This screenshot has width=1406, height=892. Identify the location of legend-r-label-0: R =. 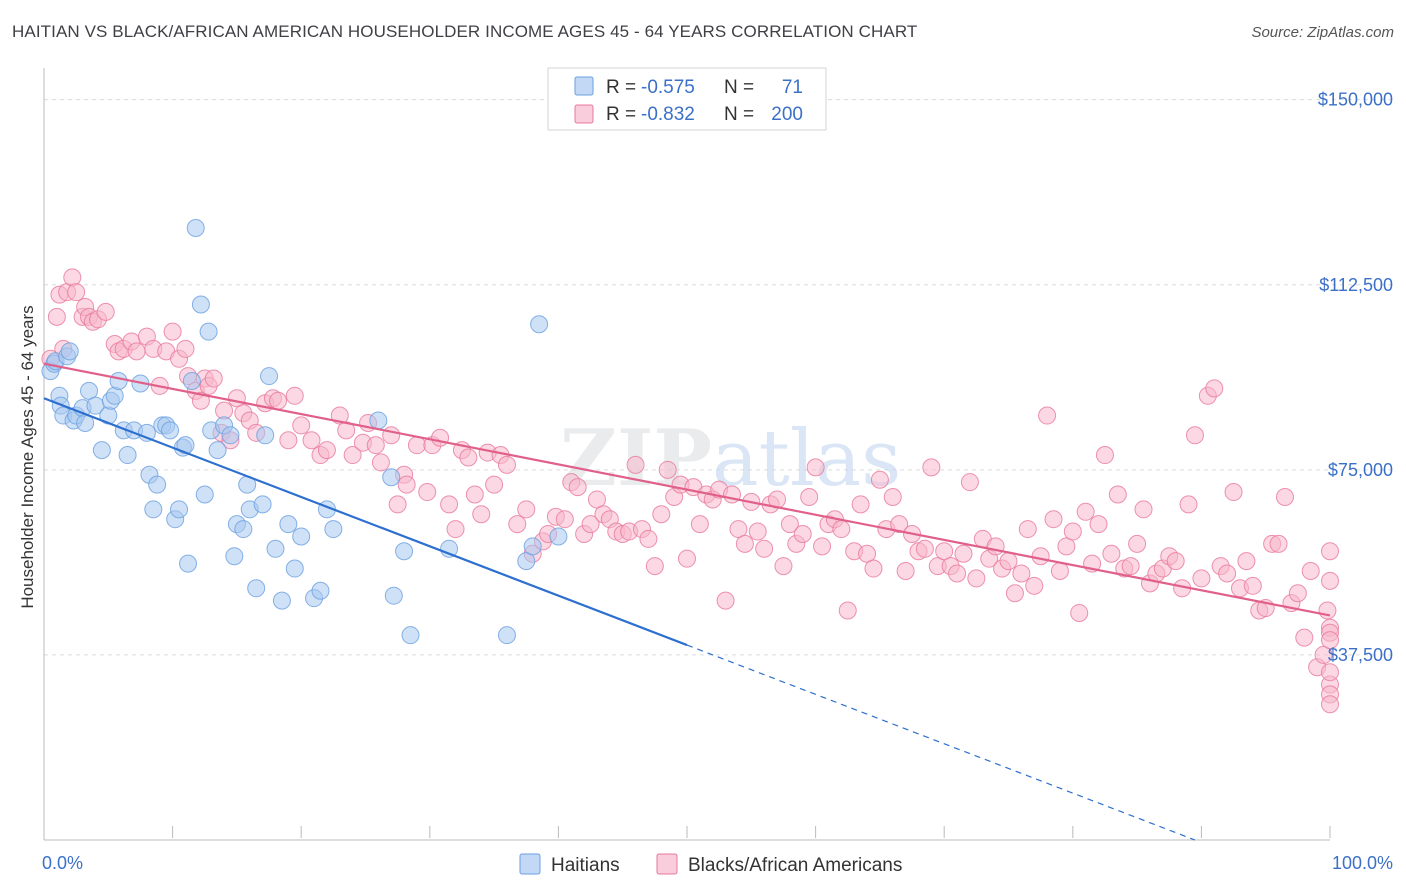
(621, 87).